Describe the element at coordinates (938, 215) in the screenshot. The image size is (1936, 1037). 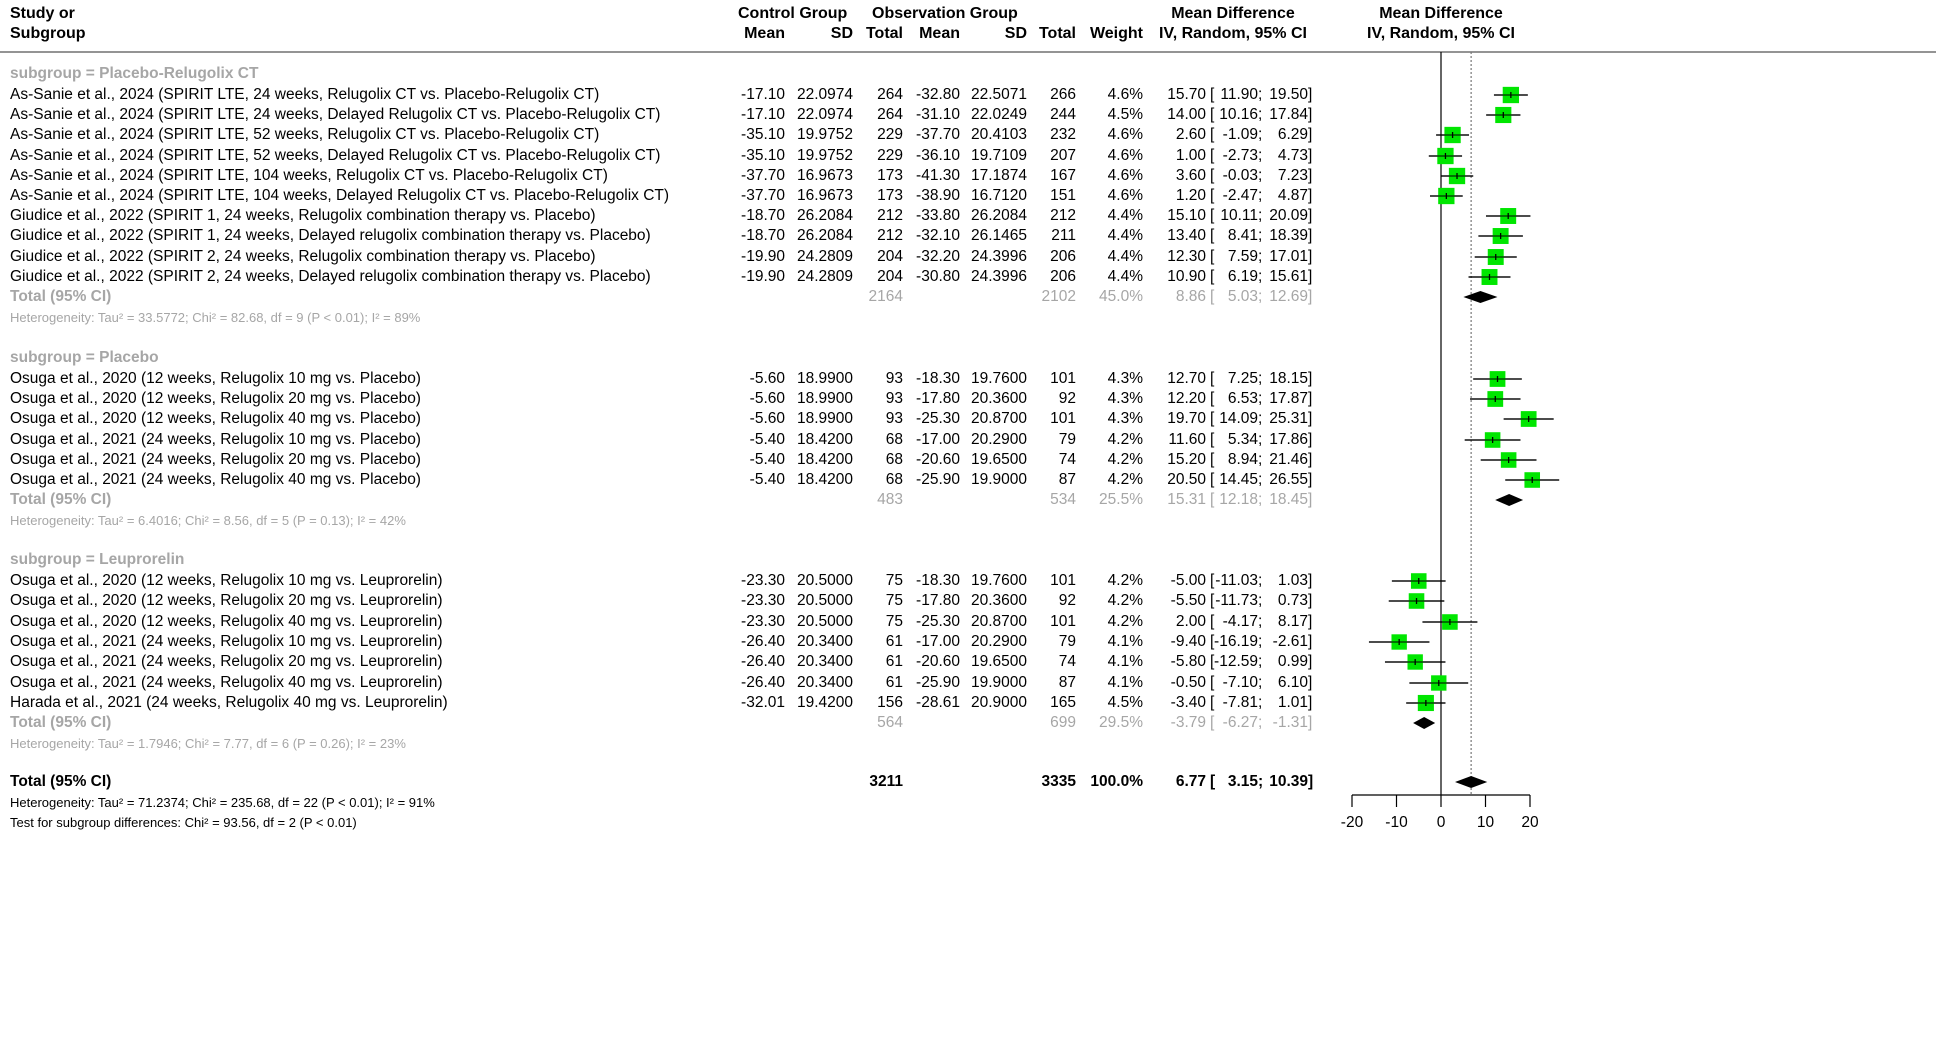
I see `observation-mean: -33.80` at that location.